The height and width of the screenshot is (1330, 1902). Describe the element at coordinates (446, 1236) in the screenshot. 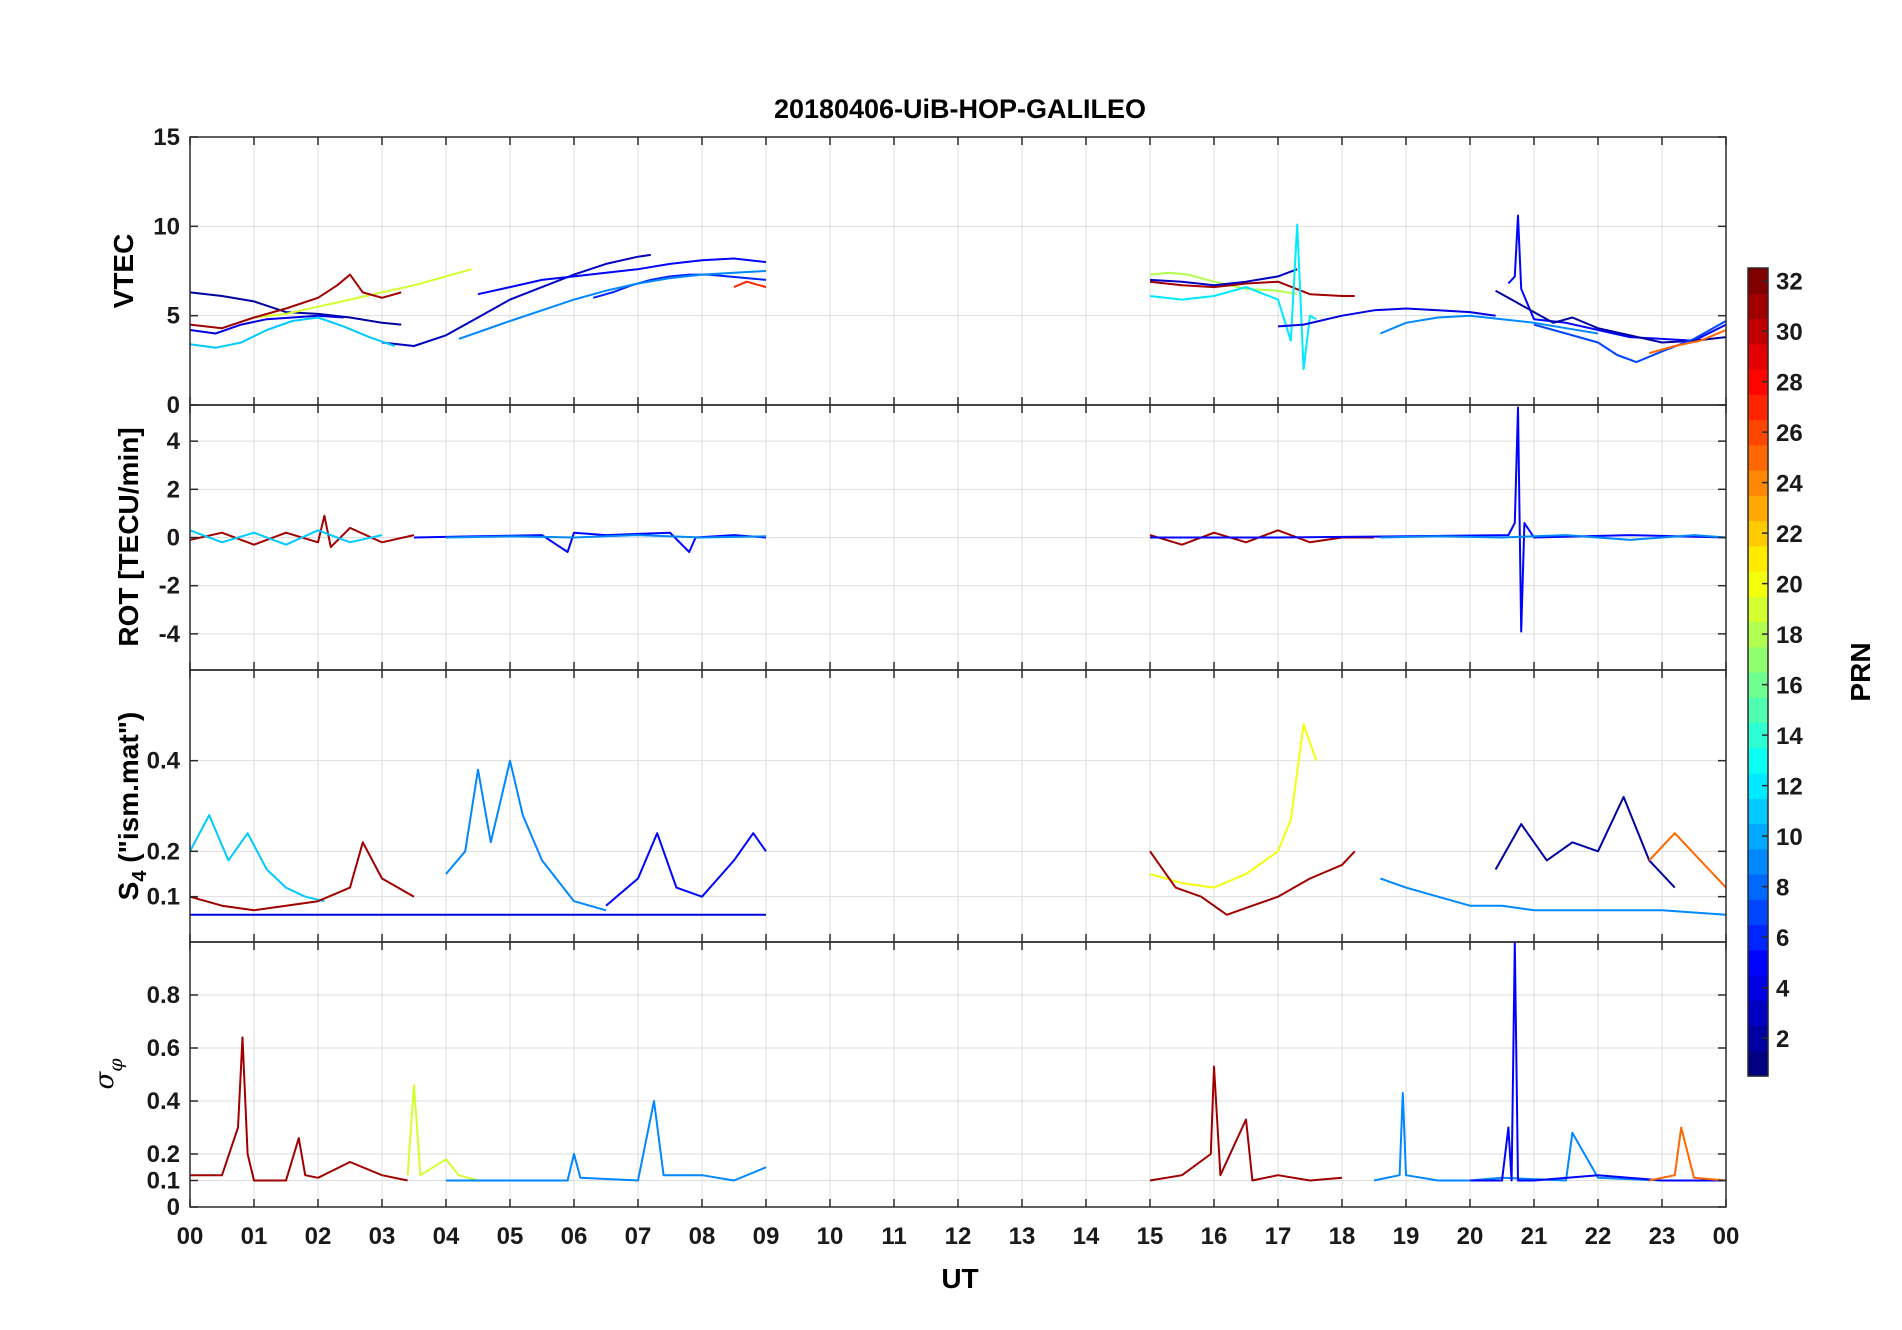

I see `x-tick-label: 04` at that location.